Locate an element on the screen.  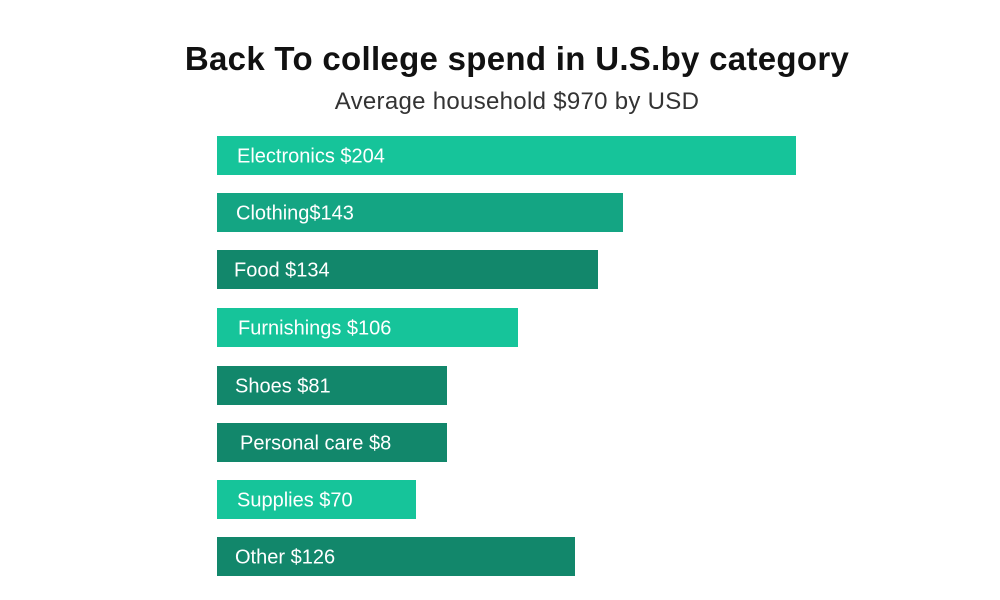
bar-label-personal-care: Personal care $8 is located at coordinates (315, 444).